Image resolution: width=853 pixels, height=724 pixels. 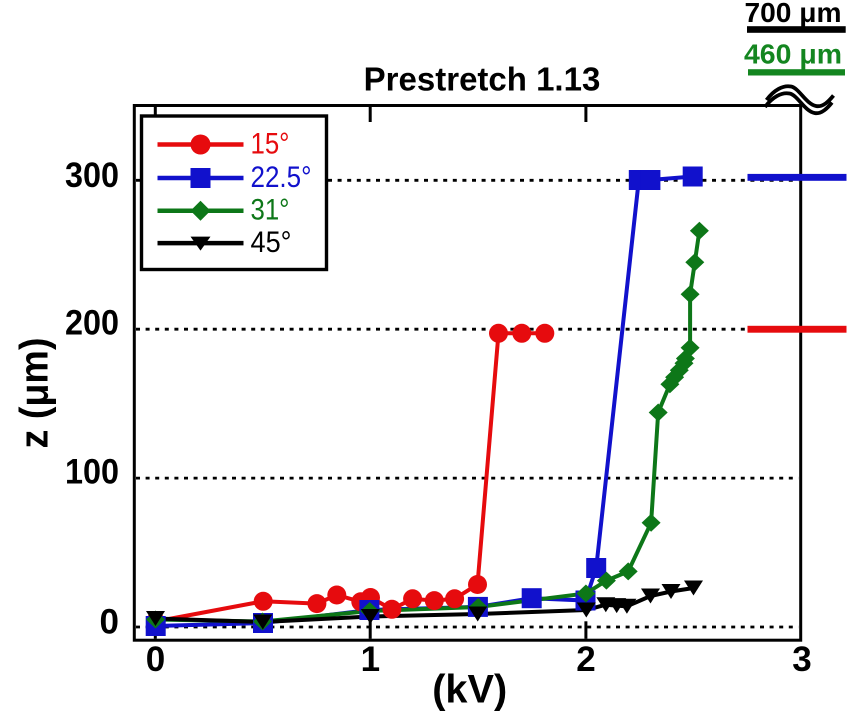 I want to click on svg-text: 3, so click(x=801, y=659).